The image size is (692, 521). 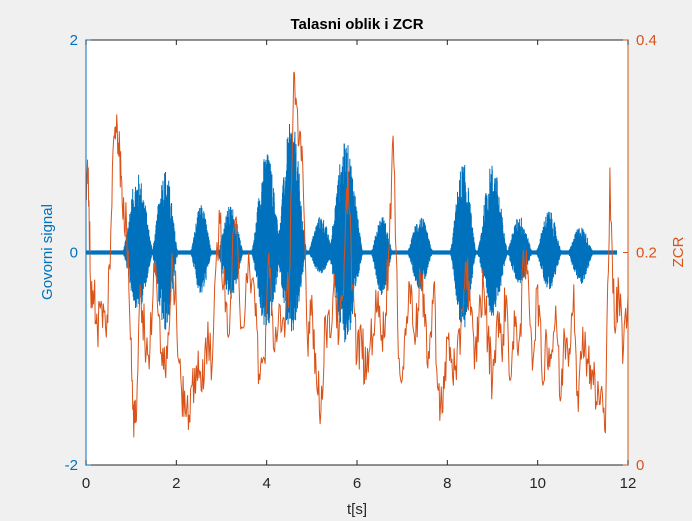 What do you see at coordinates (266, 483) in the screenshot?
I see `x-tick-label: 4` at bounding box center [266, 483].